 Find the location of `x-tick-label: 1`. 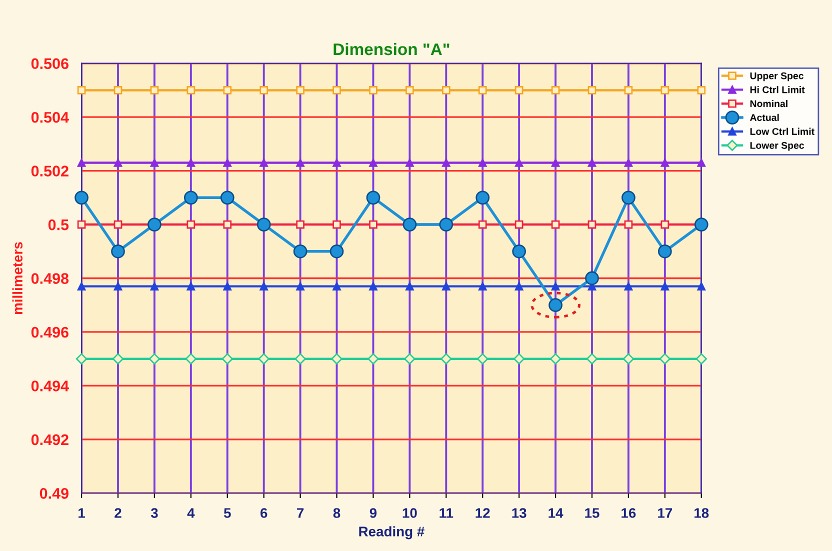

x-tick-label: 1 is located at coordinates (82, 513).